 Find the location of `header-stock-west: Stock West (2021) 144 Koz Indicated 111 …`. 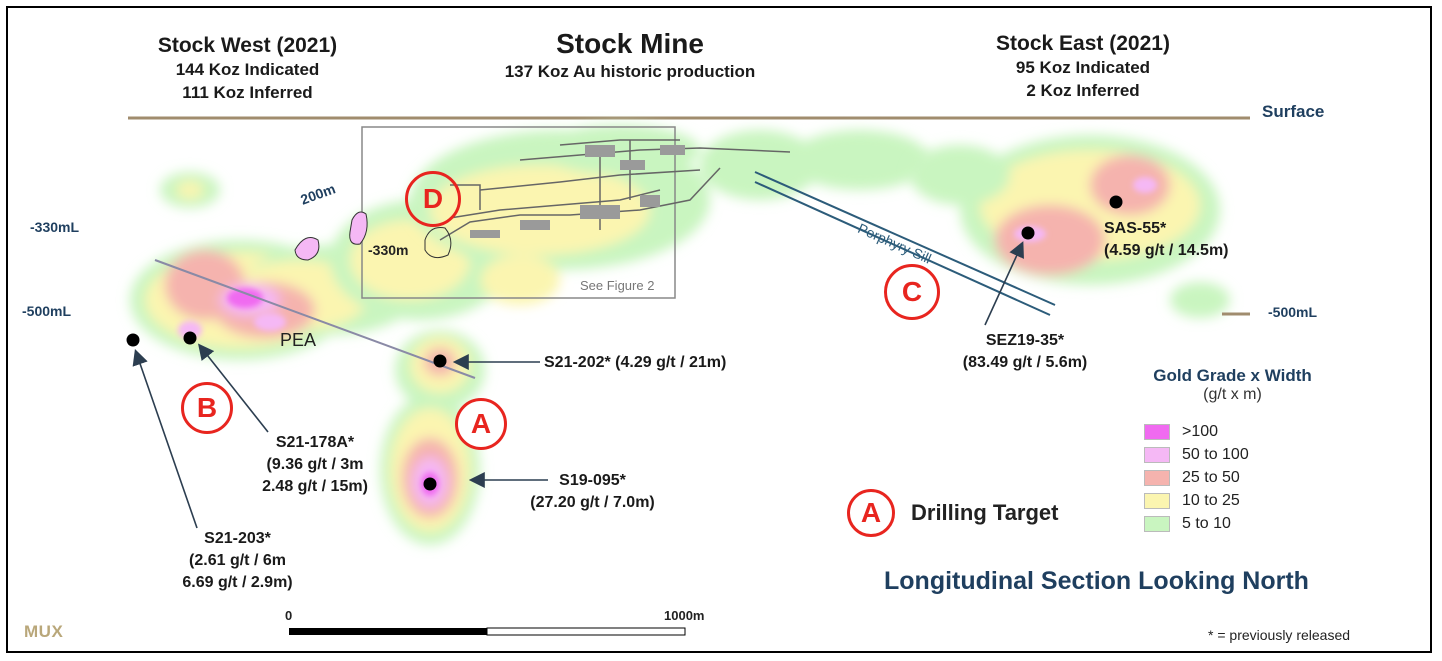

header-stock-west: Stock West (2021) 144 Koz Indicated 111 … is located at coordinates (247, 69).